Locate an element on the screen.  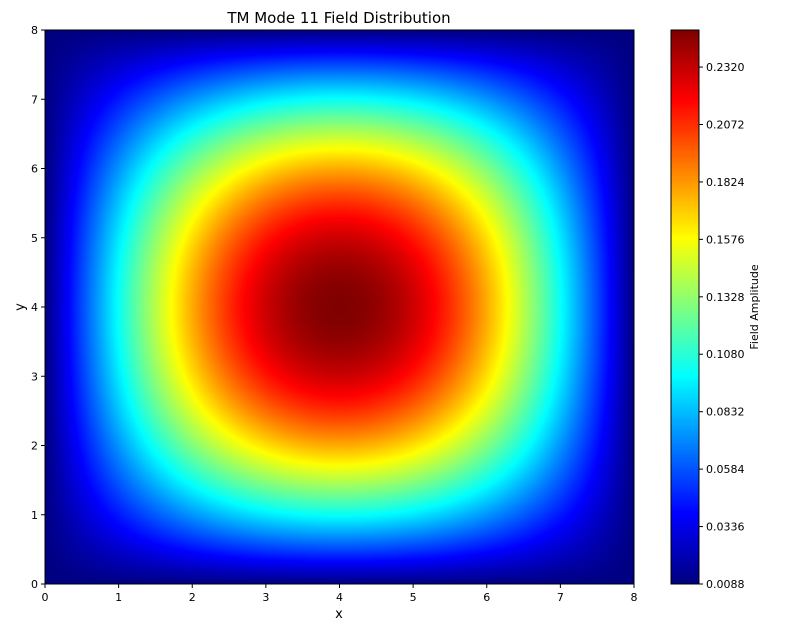
colorbar-label: Field Amplitude is located at coordinates (754, 306).